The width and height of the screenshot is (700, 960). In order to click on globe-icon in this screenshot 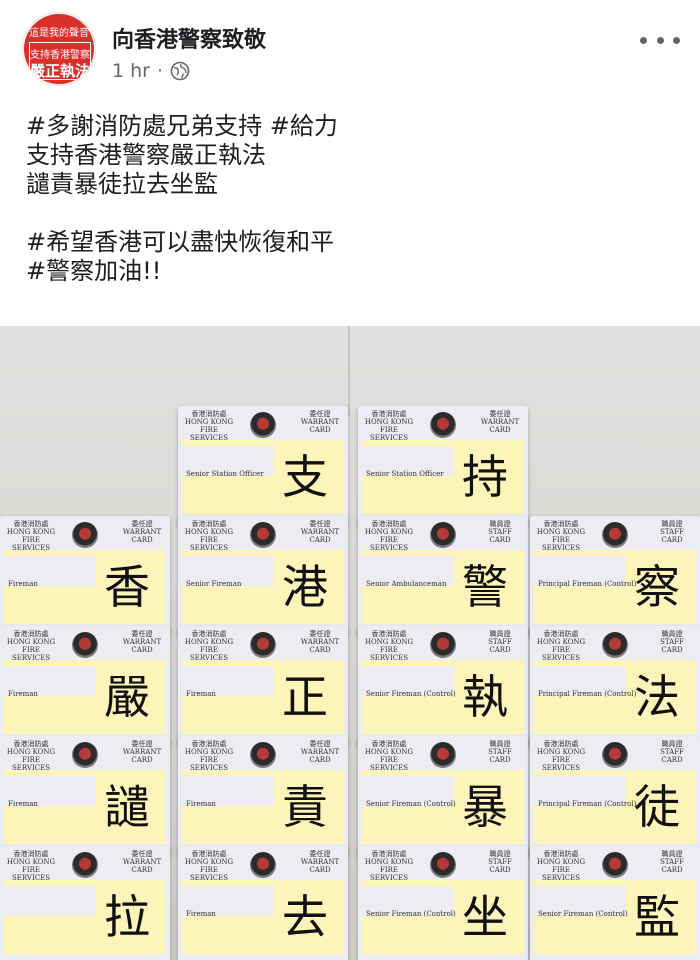, I will do `click(180, 71)`.